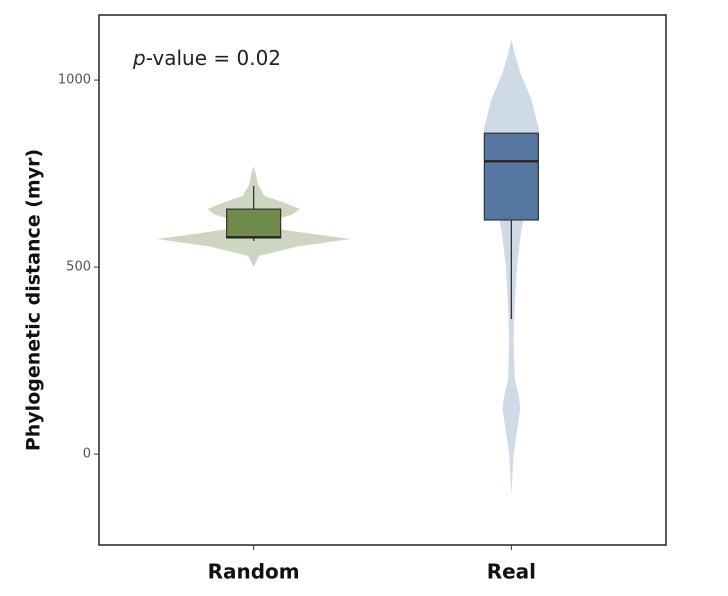  What do you see at coordinates (87, 454) in the screenshot?
I see `y-tick-label: 0` at bounding box center [87, 454].